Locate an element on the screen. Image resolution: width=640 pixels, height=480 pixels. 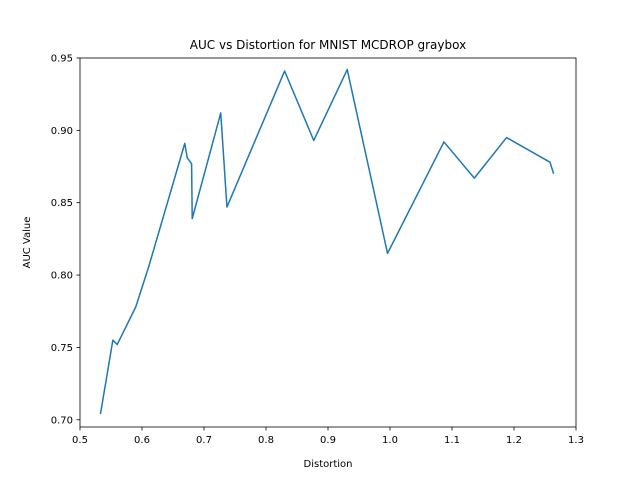
x-axis-label: Distortion is located at coordinates (328, 464).